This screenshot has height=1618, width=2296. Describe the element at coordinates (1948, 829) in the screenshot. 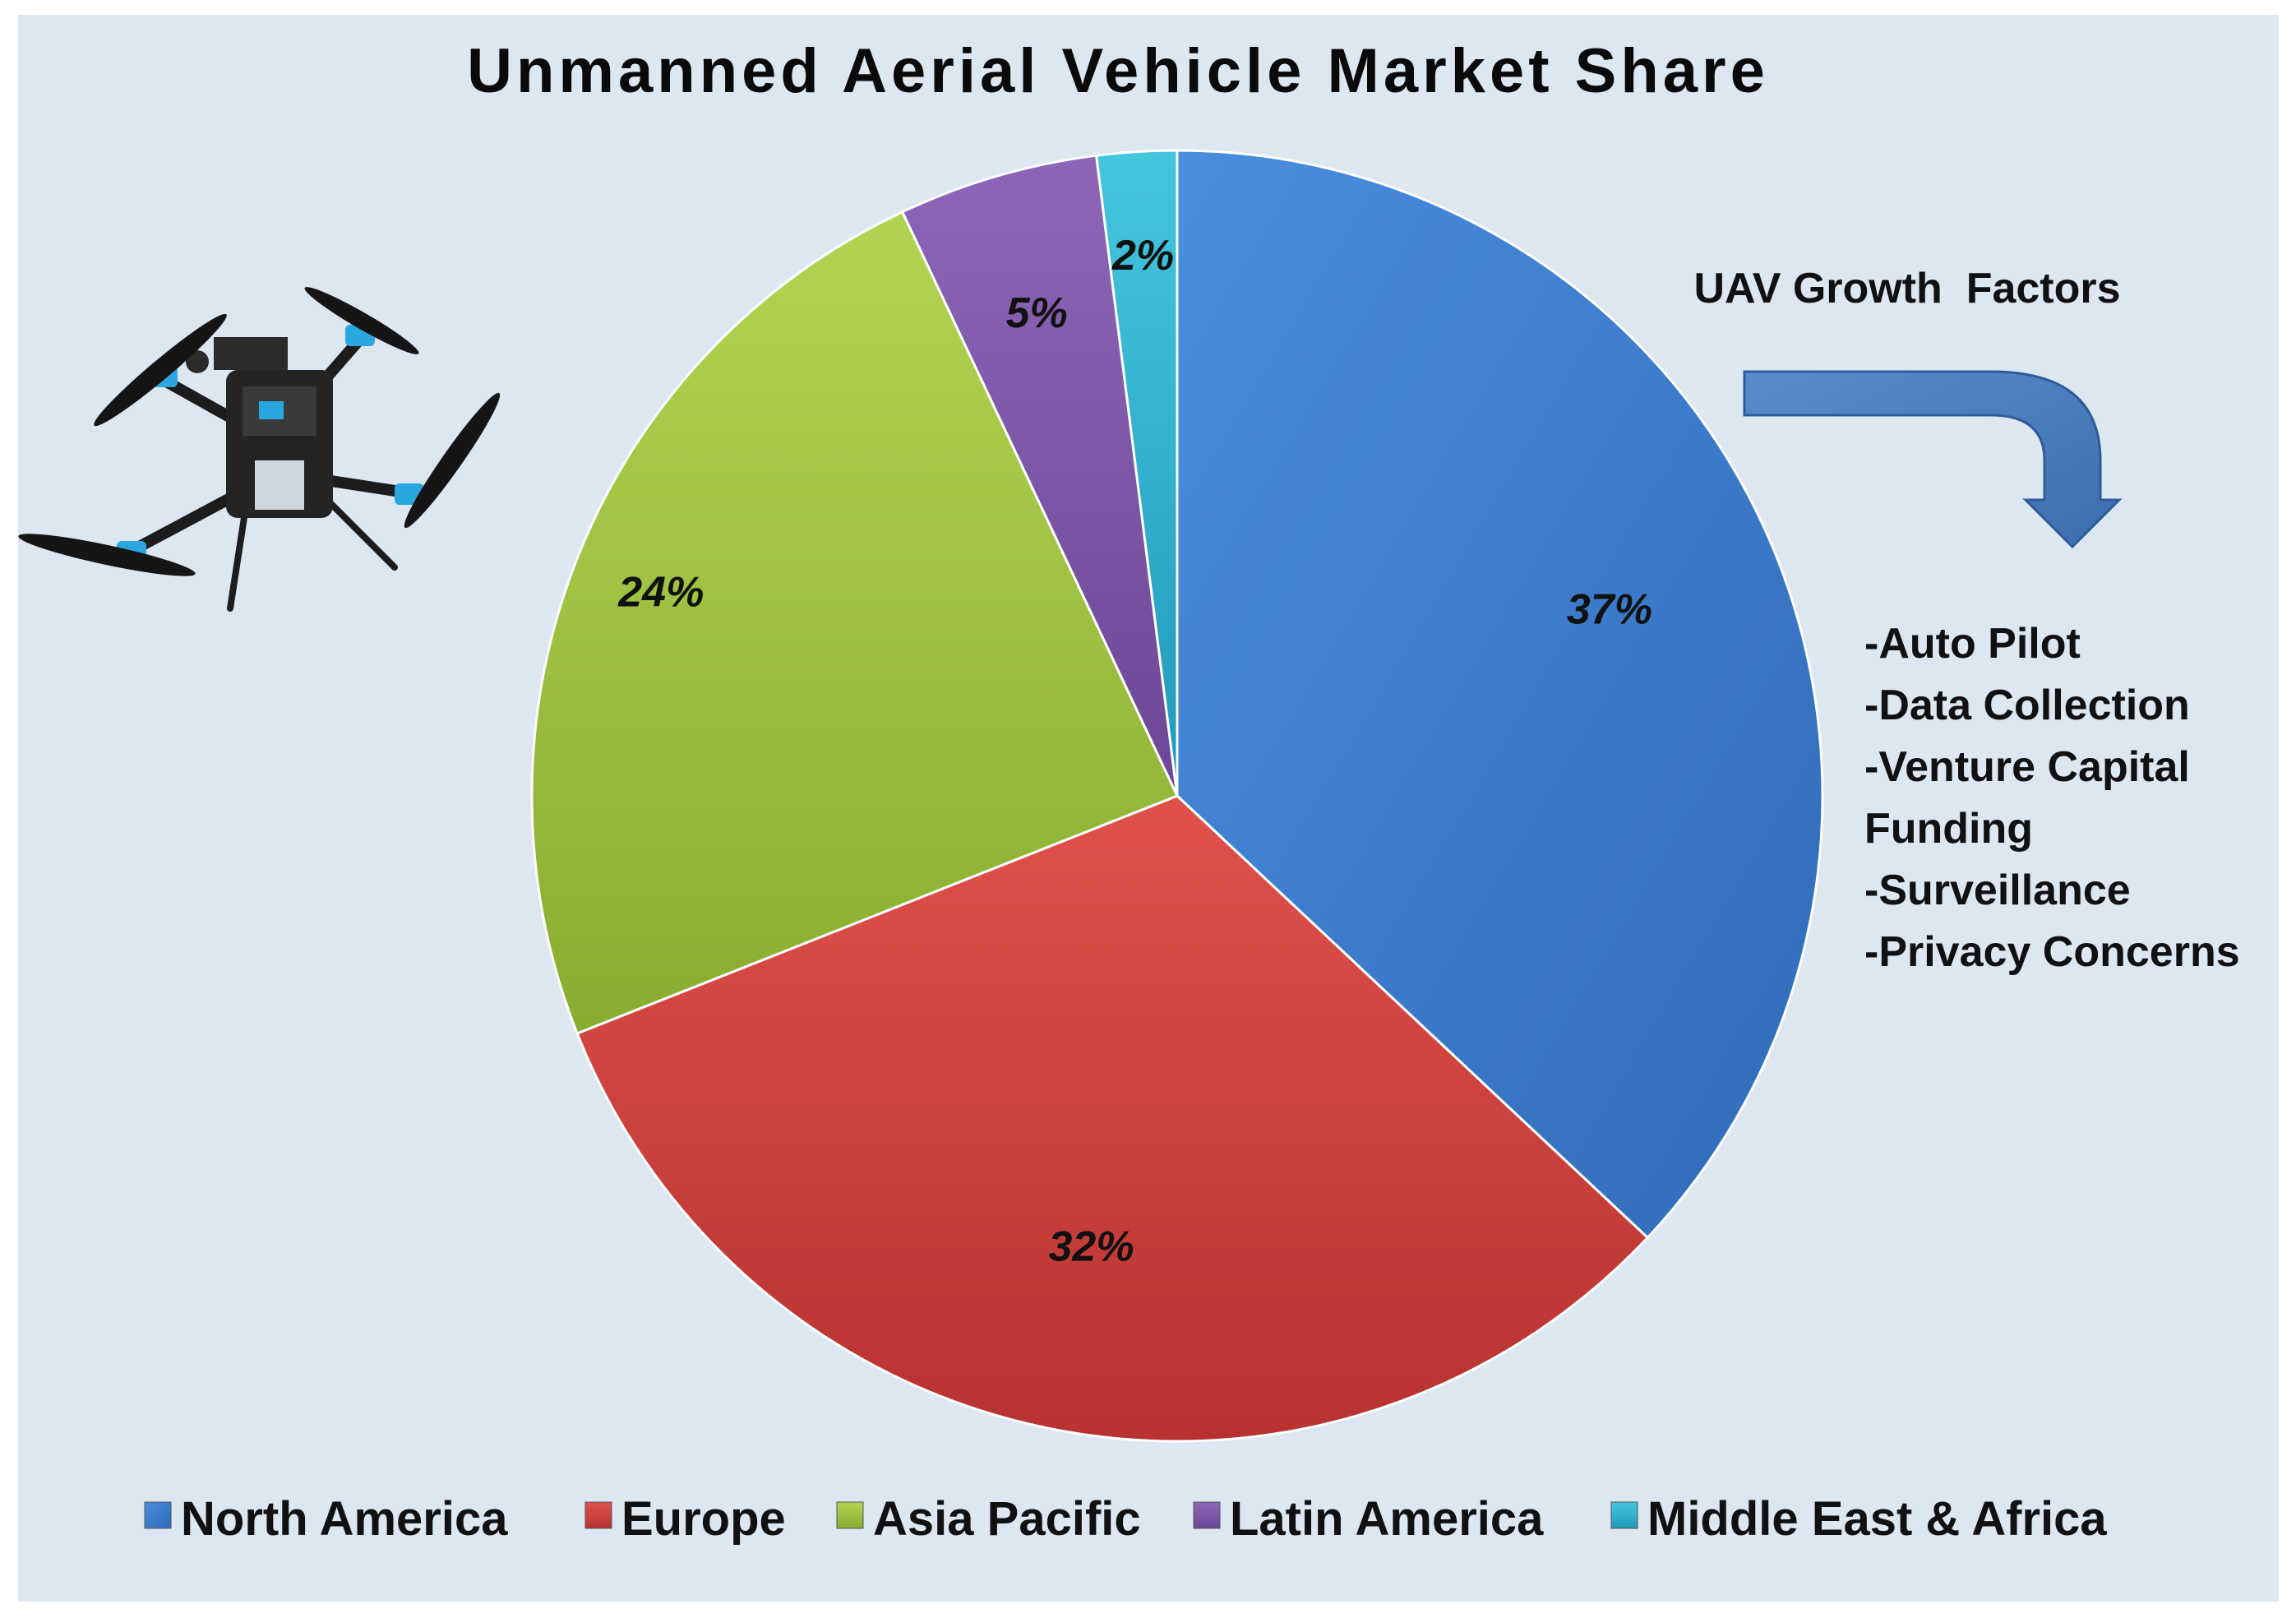

I see `growth-factor-item: Funding` at that location.